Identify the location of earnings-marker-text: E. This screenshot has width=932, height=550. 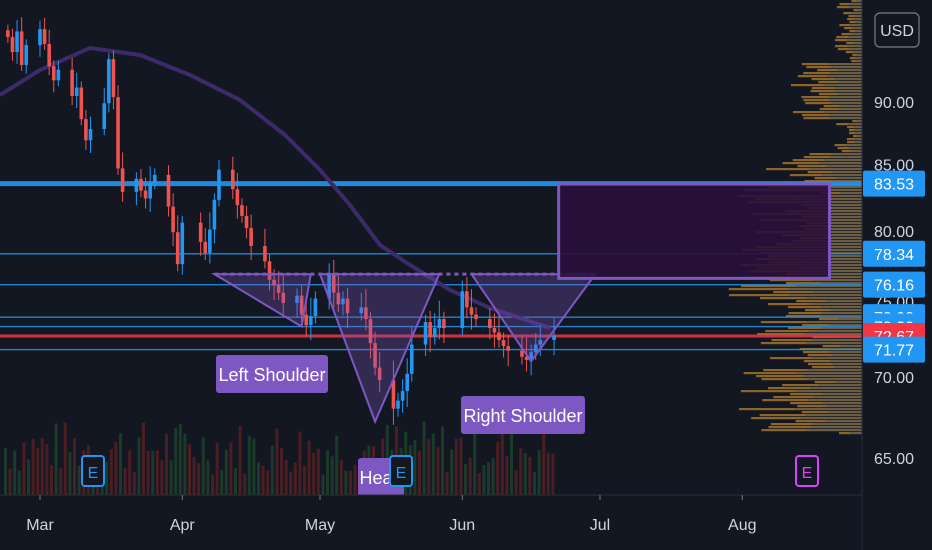
(401, 473).